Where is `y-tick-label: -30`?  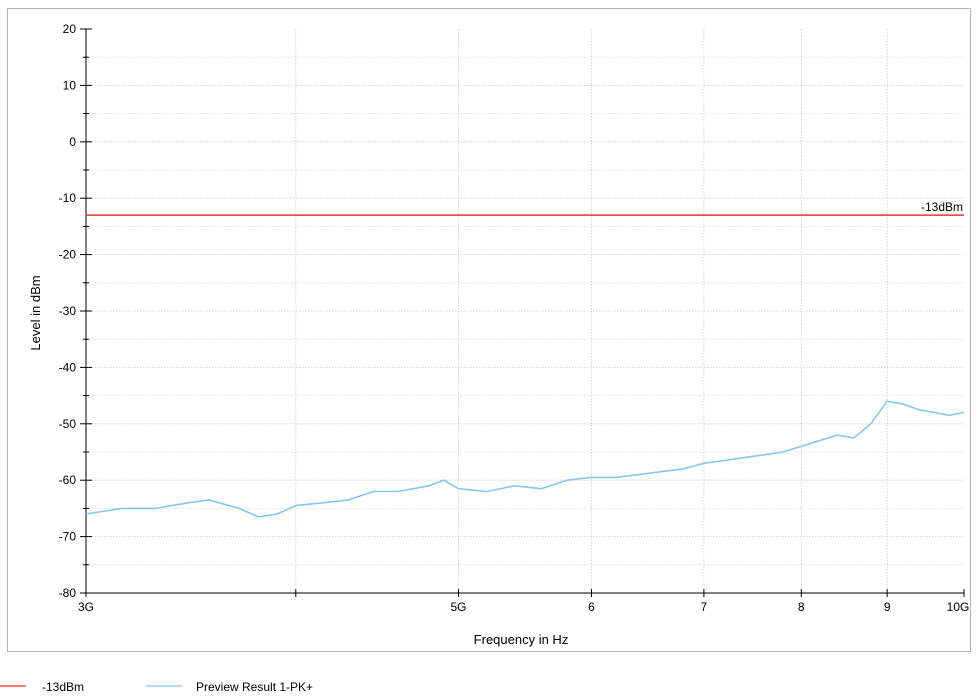
y-tick-label: -30 is located at coordinates (68, 311).